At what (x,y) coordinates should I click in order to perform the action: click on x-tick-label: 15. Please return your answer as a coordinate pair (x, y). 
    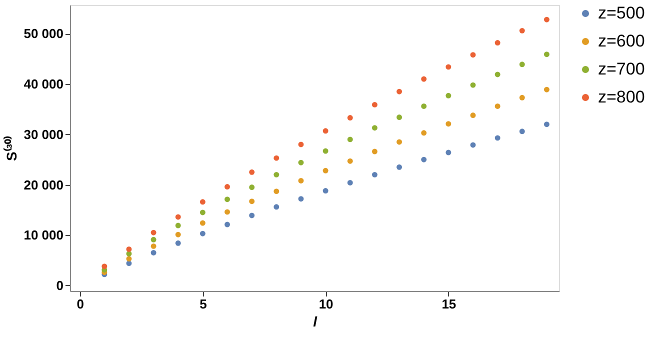
    Looking at the image, I should click on (449, 304).